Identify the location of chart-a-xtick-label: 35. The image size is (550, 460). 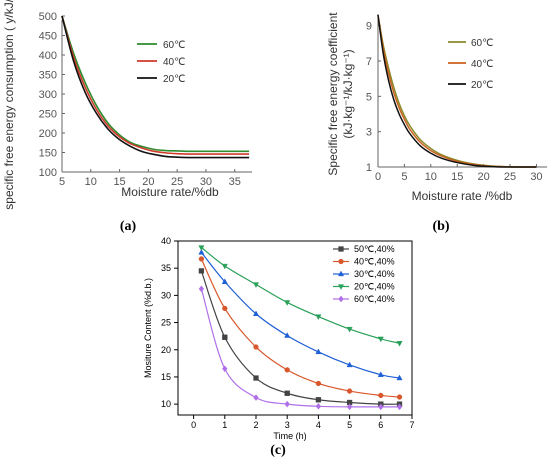
(235, 182).